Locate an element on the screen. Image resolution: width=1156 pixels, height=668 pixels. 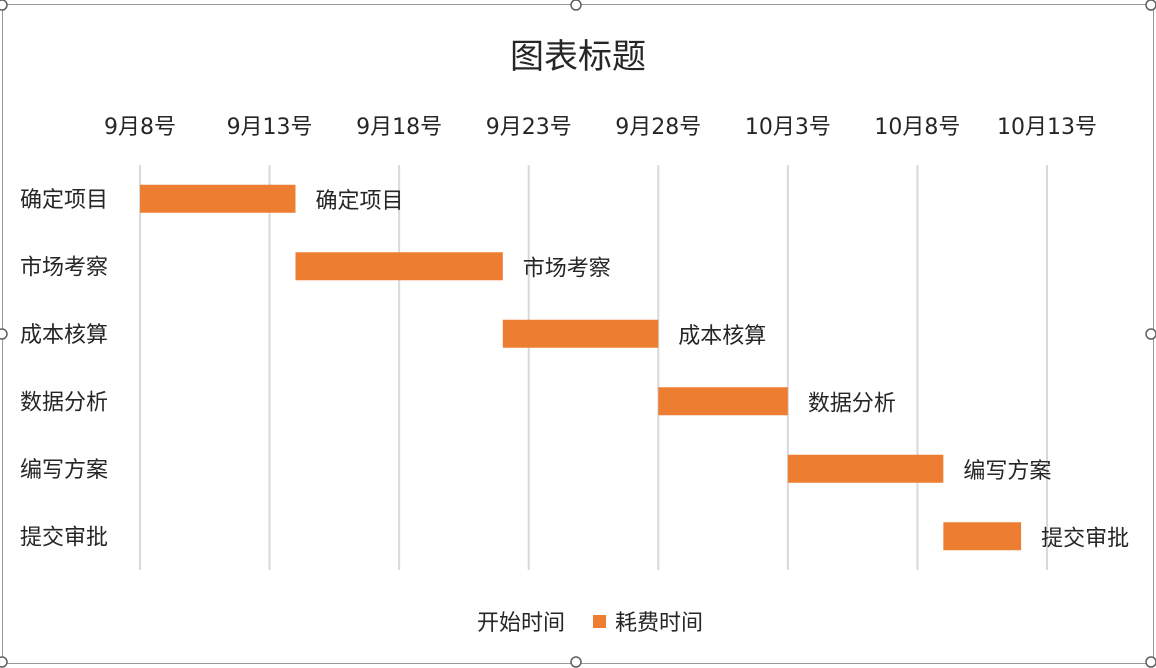
data-label: 编写方案 is located at coordinates (1007, 471).